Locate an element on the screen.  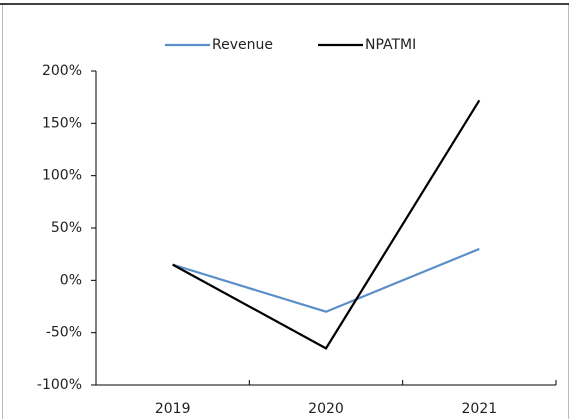
x-tick-label: 2019 is located at coordinates (173, 409).